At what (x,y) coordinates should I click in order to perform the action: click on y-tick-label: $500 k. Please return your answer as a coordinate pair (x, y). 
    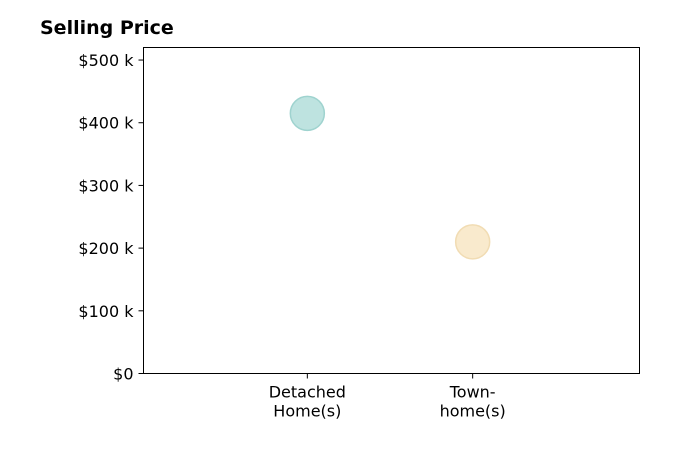
    Looking at the image, I should click on (106, 60).